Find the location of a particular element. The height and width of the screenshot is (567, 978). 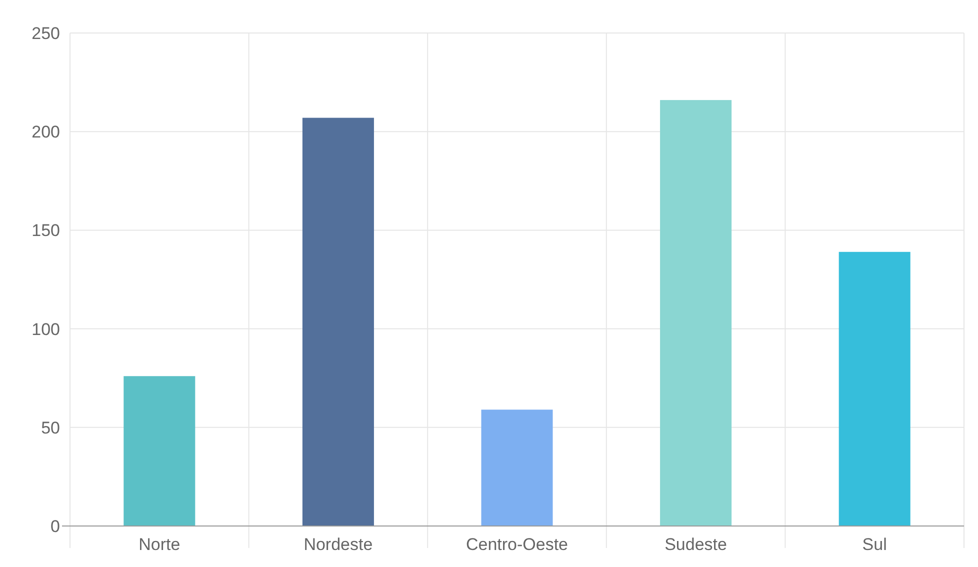

y-tick-label: 50 is located at coordinates (50, 428).